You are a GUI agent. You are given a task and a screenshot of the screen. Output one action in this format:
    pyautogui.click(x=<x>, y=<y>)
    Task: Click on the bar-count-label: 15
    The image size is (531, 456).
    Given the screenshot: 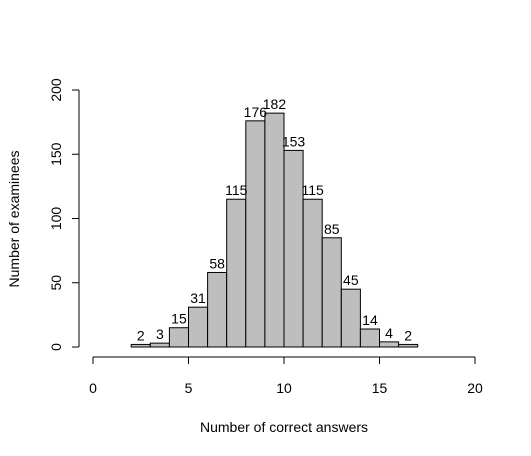 What is the action you would take?
    pyautogui.click(x=179, y=319)
    